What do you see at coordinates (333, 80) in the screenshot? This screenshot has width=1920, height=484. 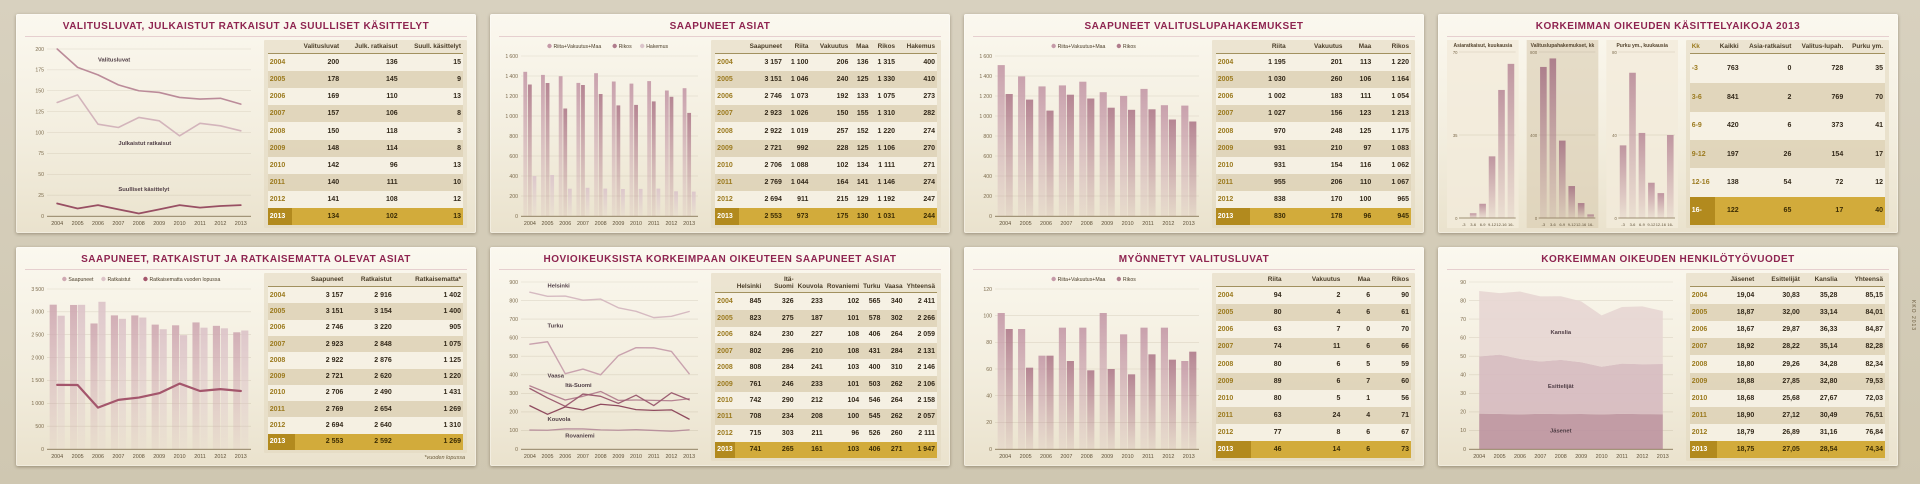 I see `value-cell: 178` at bounding box center [333, 80].